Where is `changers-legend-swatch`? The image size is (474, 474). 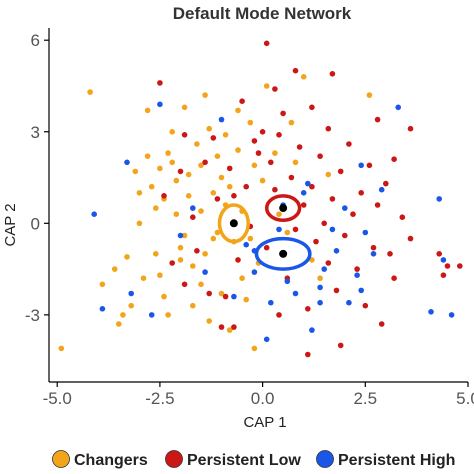 changers-legend-swatch is located at coordinates (61, 459).